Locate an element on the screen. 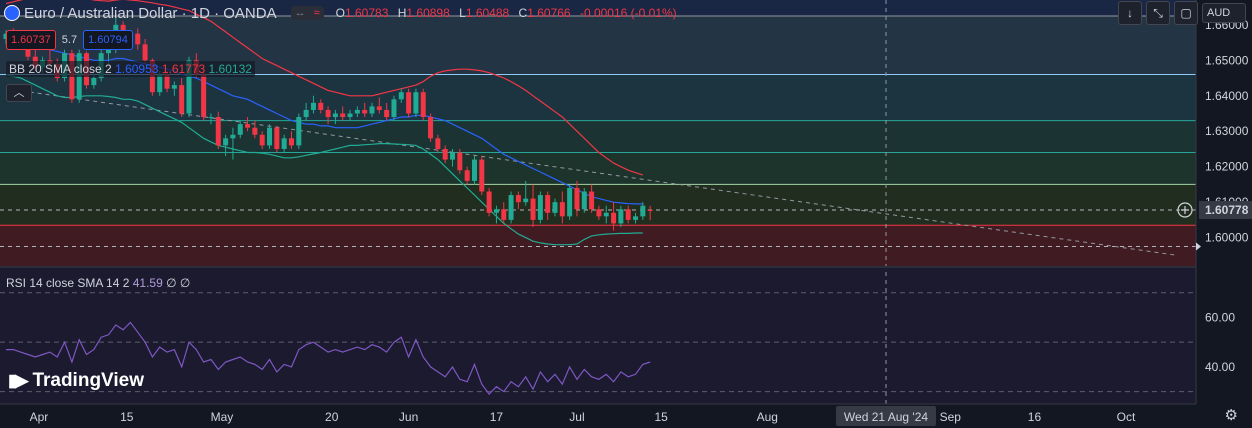  arrow-down-icon: ↓ is located at coordinates (1130, 13).